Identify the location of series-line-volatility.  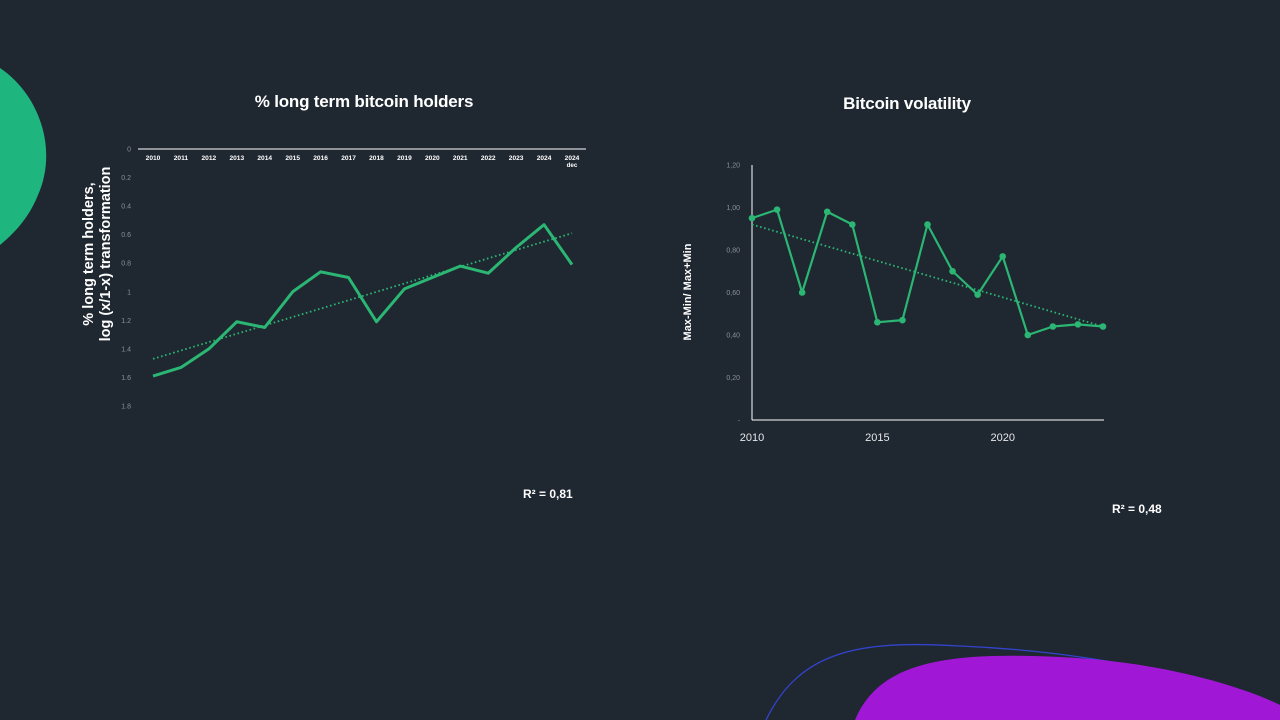
(927, 272).